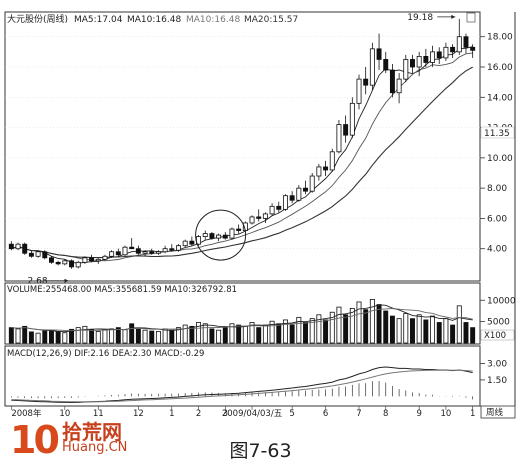 The image size is (521, 464). What do you see at coordinates (225, 414) in the screenshot?
I see `time-tick-label: 3` at bounding box center [225, 414].